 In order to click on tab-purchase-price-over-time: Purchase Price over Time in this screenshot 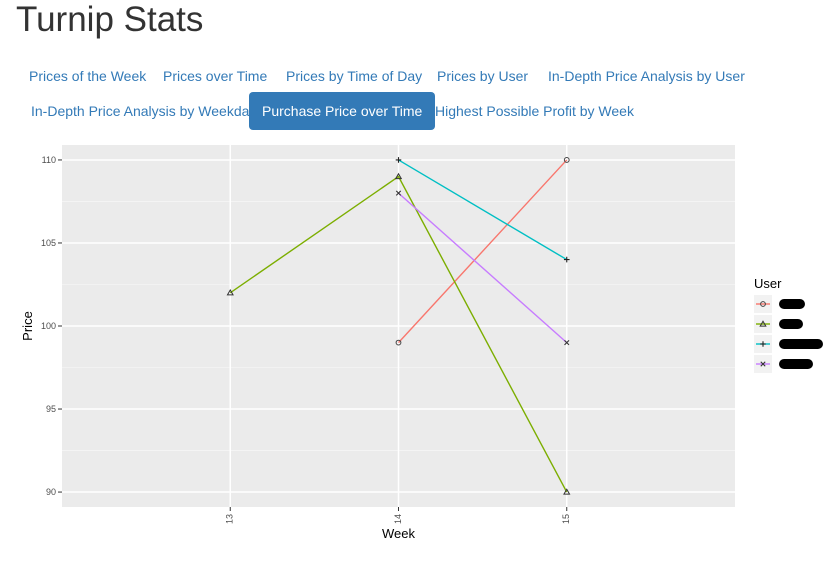, I will do `click(342, 111)`.